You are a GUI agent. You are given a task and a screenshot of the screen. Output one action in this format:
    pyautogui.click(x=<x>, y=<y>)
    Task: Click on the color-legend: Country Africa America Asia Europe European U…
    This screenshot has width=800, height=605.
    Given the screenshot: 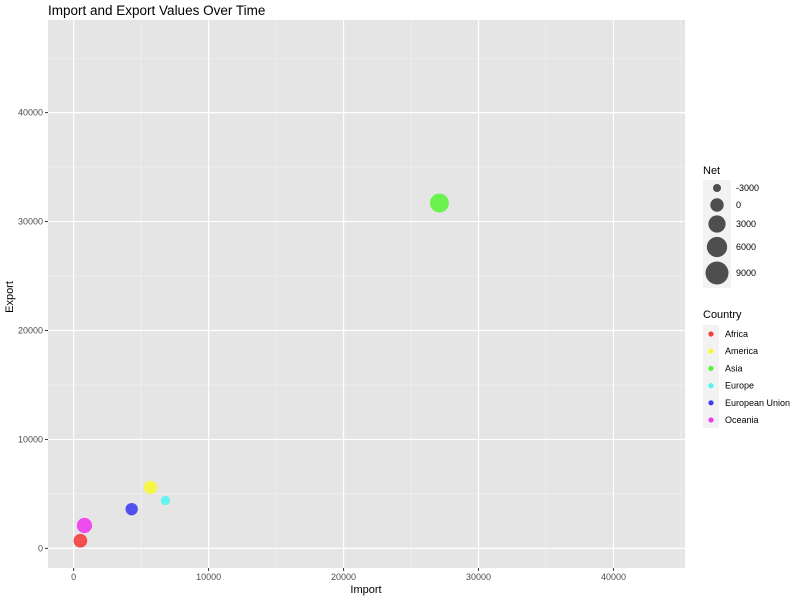 What is the action you would take?
    pyautogui.click(x=746, y=368)
    